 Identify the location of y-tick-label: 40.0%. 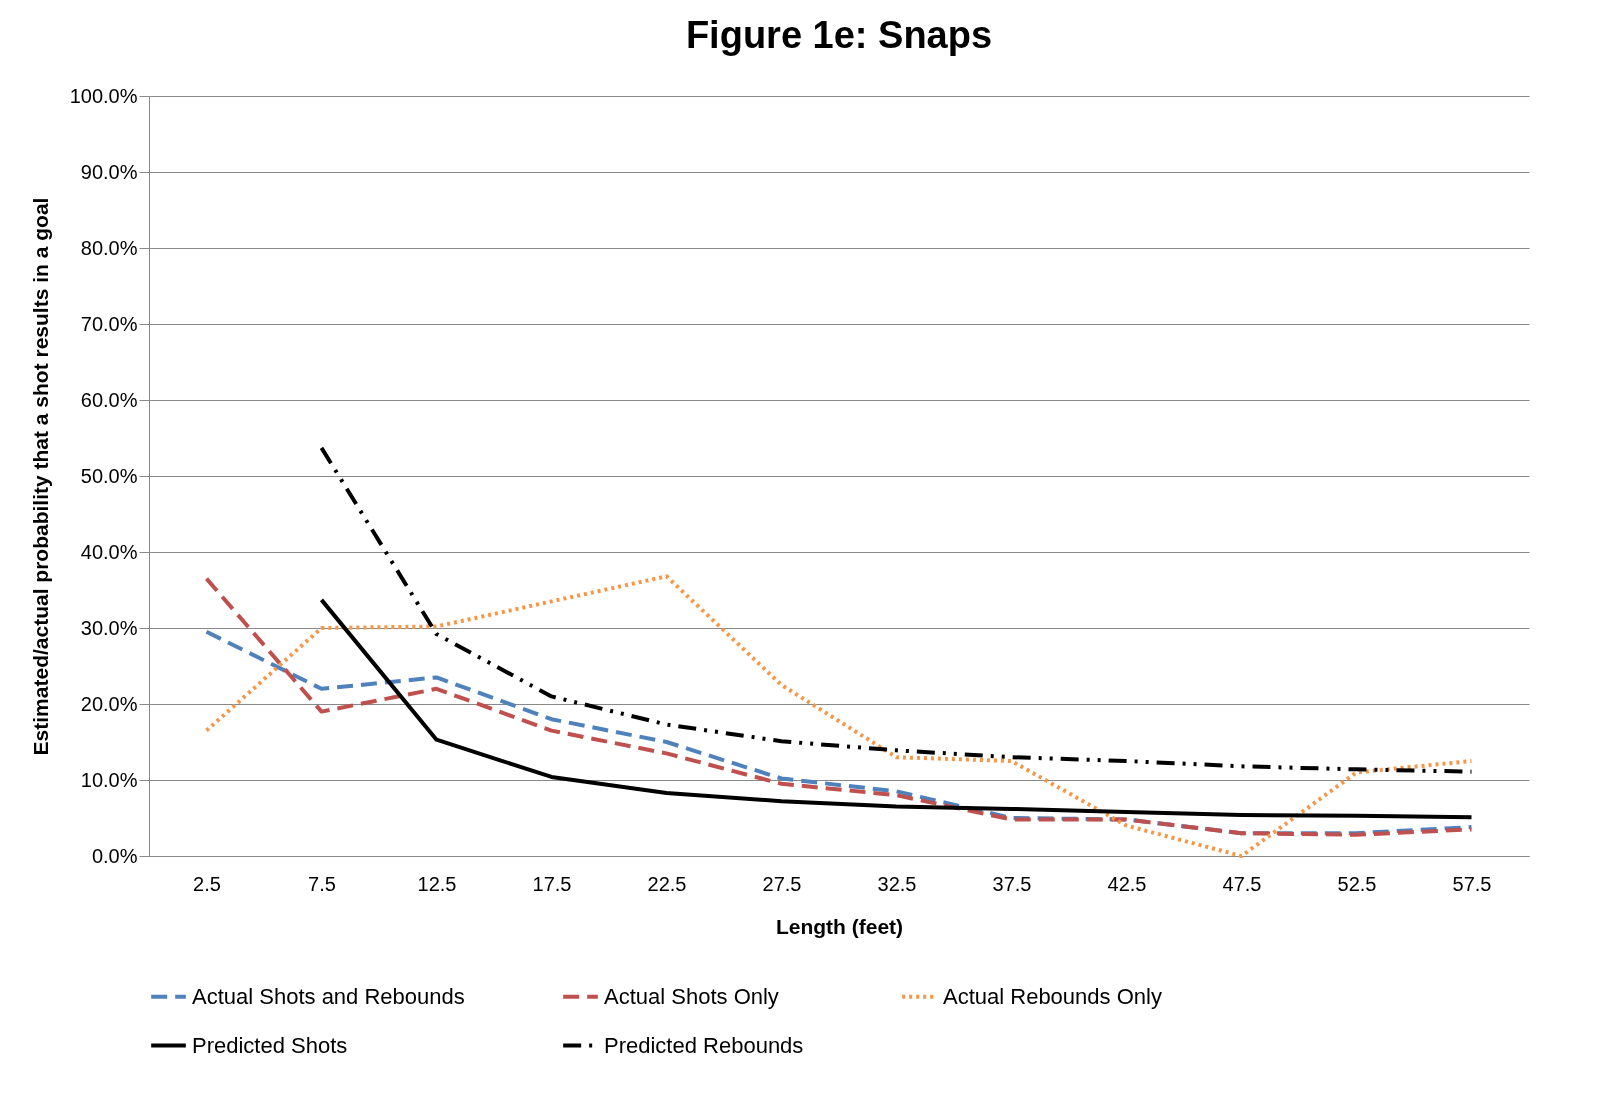
(109, 551).